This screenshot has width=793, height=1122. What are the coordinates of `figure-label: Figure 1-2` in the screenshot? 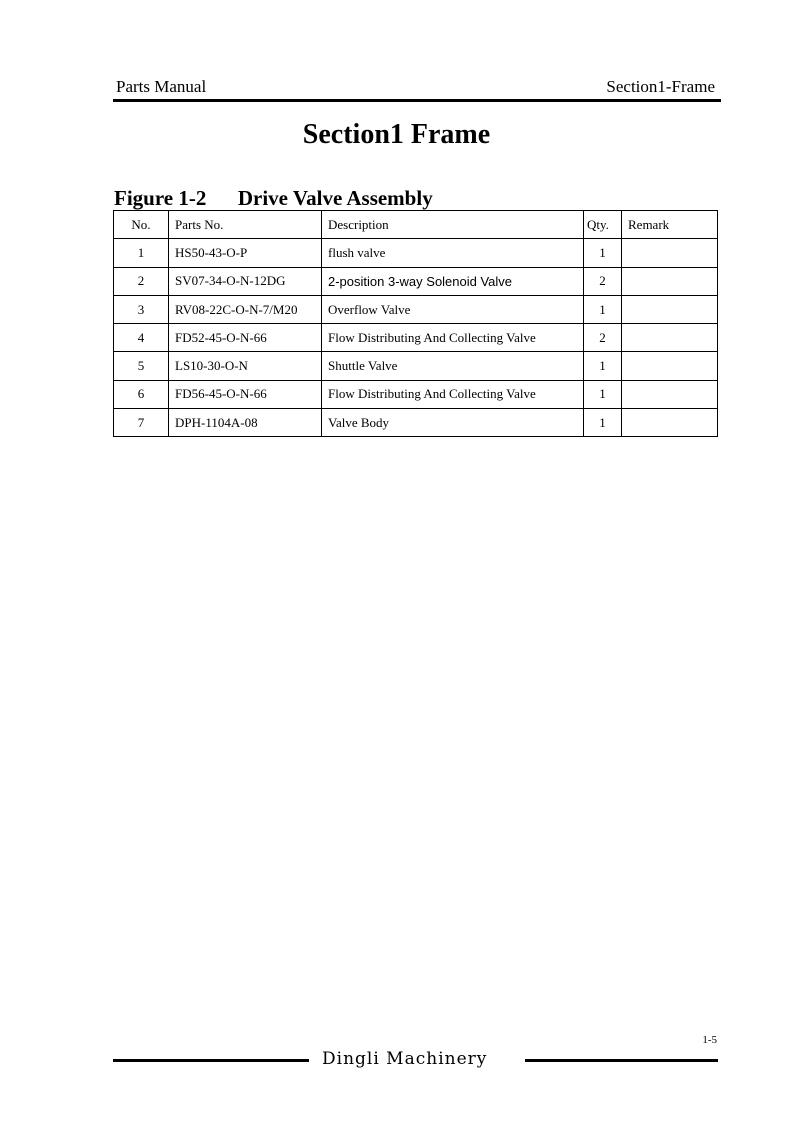 It's located at (160, 198).